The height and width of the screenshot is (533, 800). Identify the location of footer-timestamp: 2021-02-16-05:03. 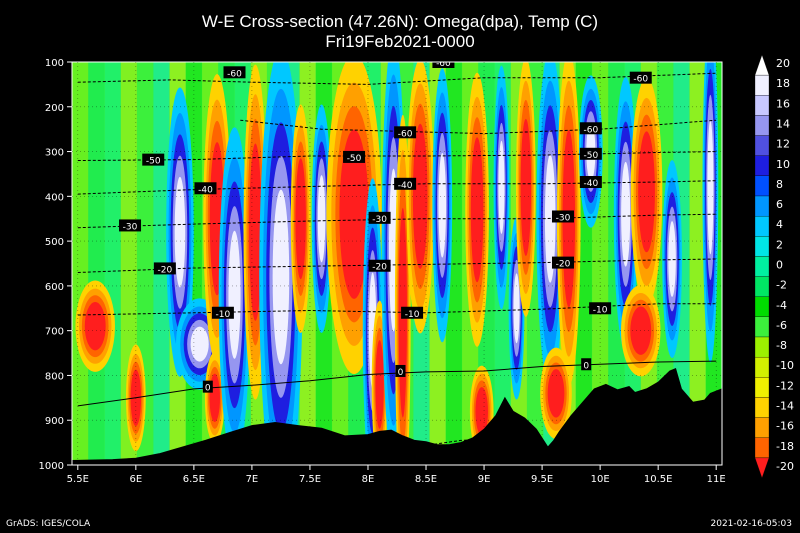
(751, 524).